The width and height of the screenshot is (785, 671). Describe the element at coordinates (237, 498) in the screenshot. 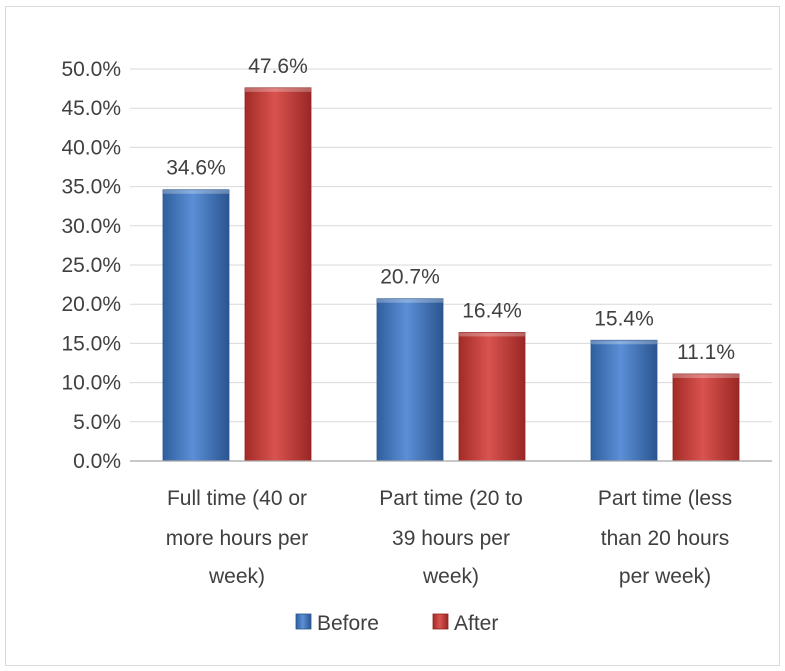

I see `category-label: Full time (40 or` at that location.